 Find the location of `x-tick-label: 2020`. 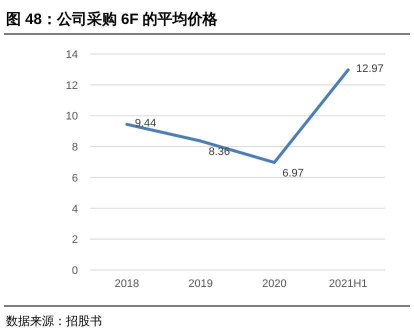

x-tick-label: 2020 is located at coordinates (274, 284).